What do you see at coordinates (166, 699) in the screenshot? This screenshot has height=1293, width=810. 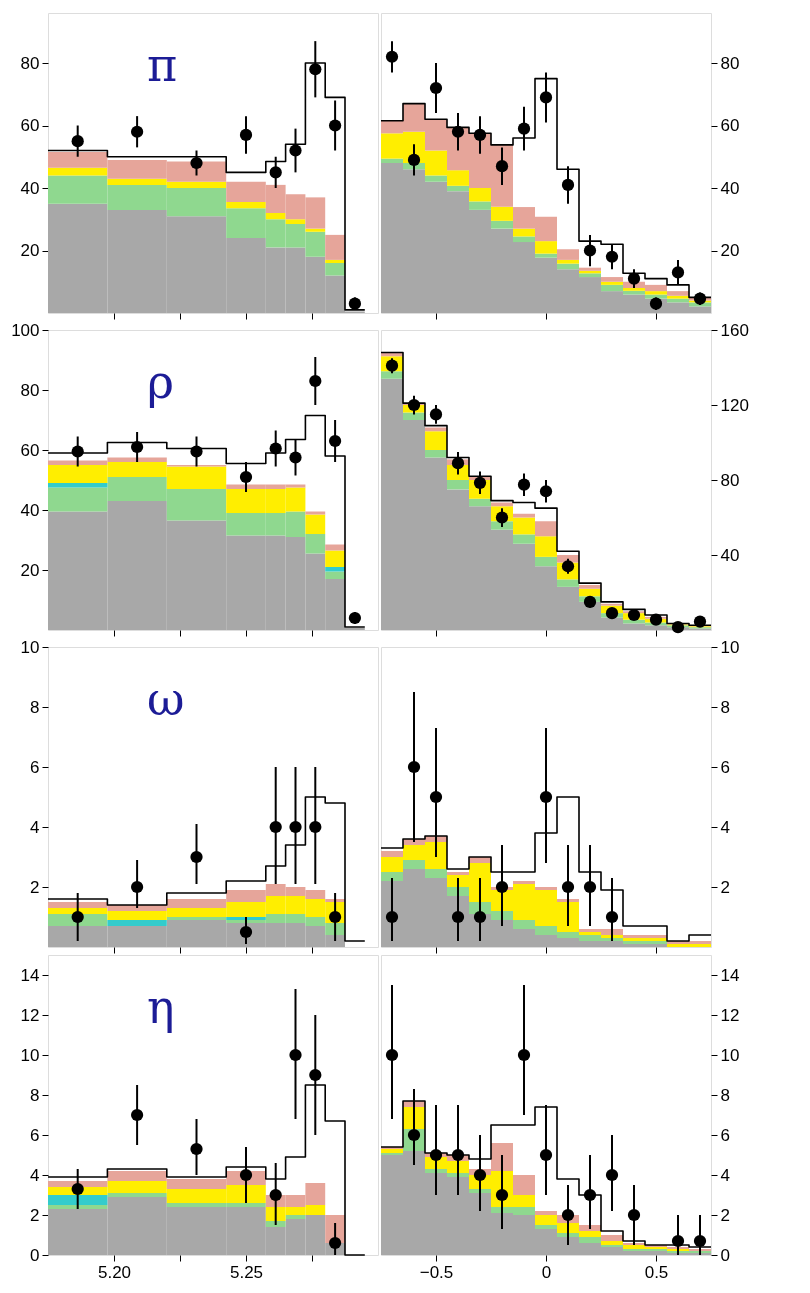 I see `annotation: ω` at bounding box center [166, 699].